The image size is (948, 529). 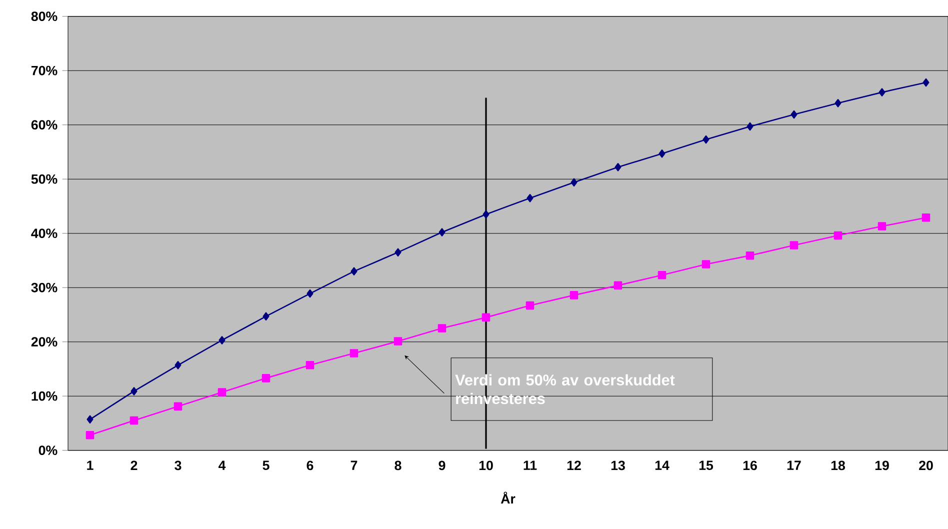 I want to click on x-tick-label: 8, so click(x=398, y=465).